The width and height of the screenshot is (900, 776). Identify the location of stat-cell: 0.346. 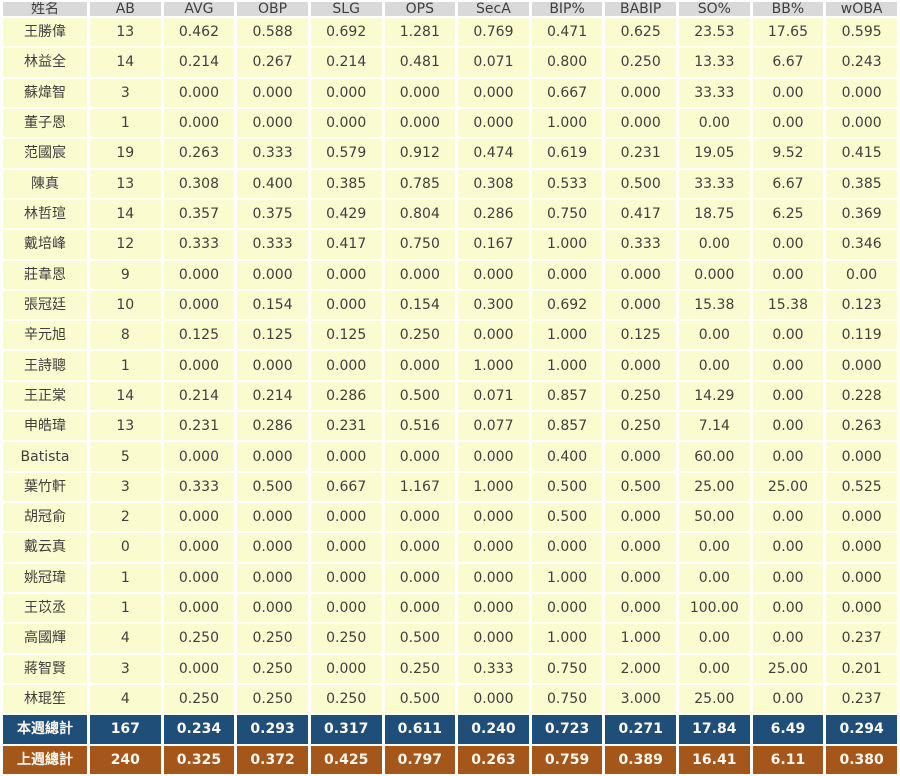
(861, 244).